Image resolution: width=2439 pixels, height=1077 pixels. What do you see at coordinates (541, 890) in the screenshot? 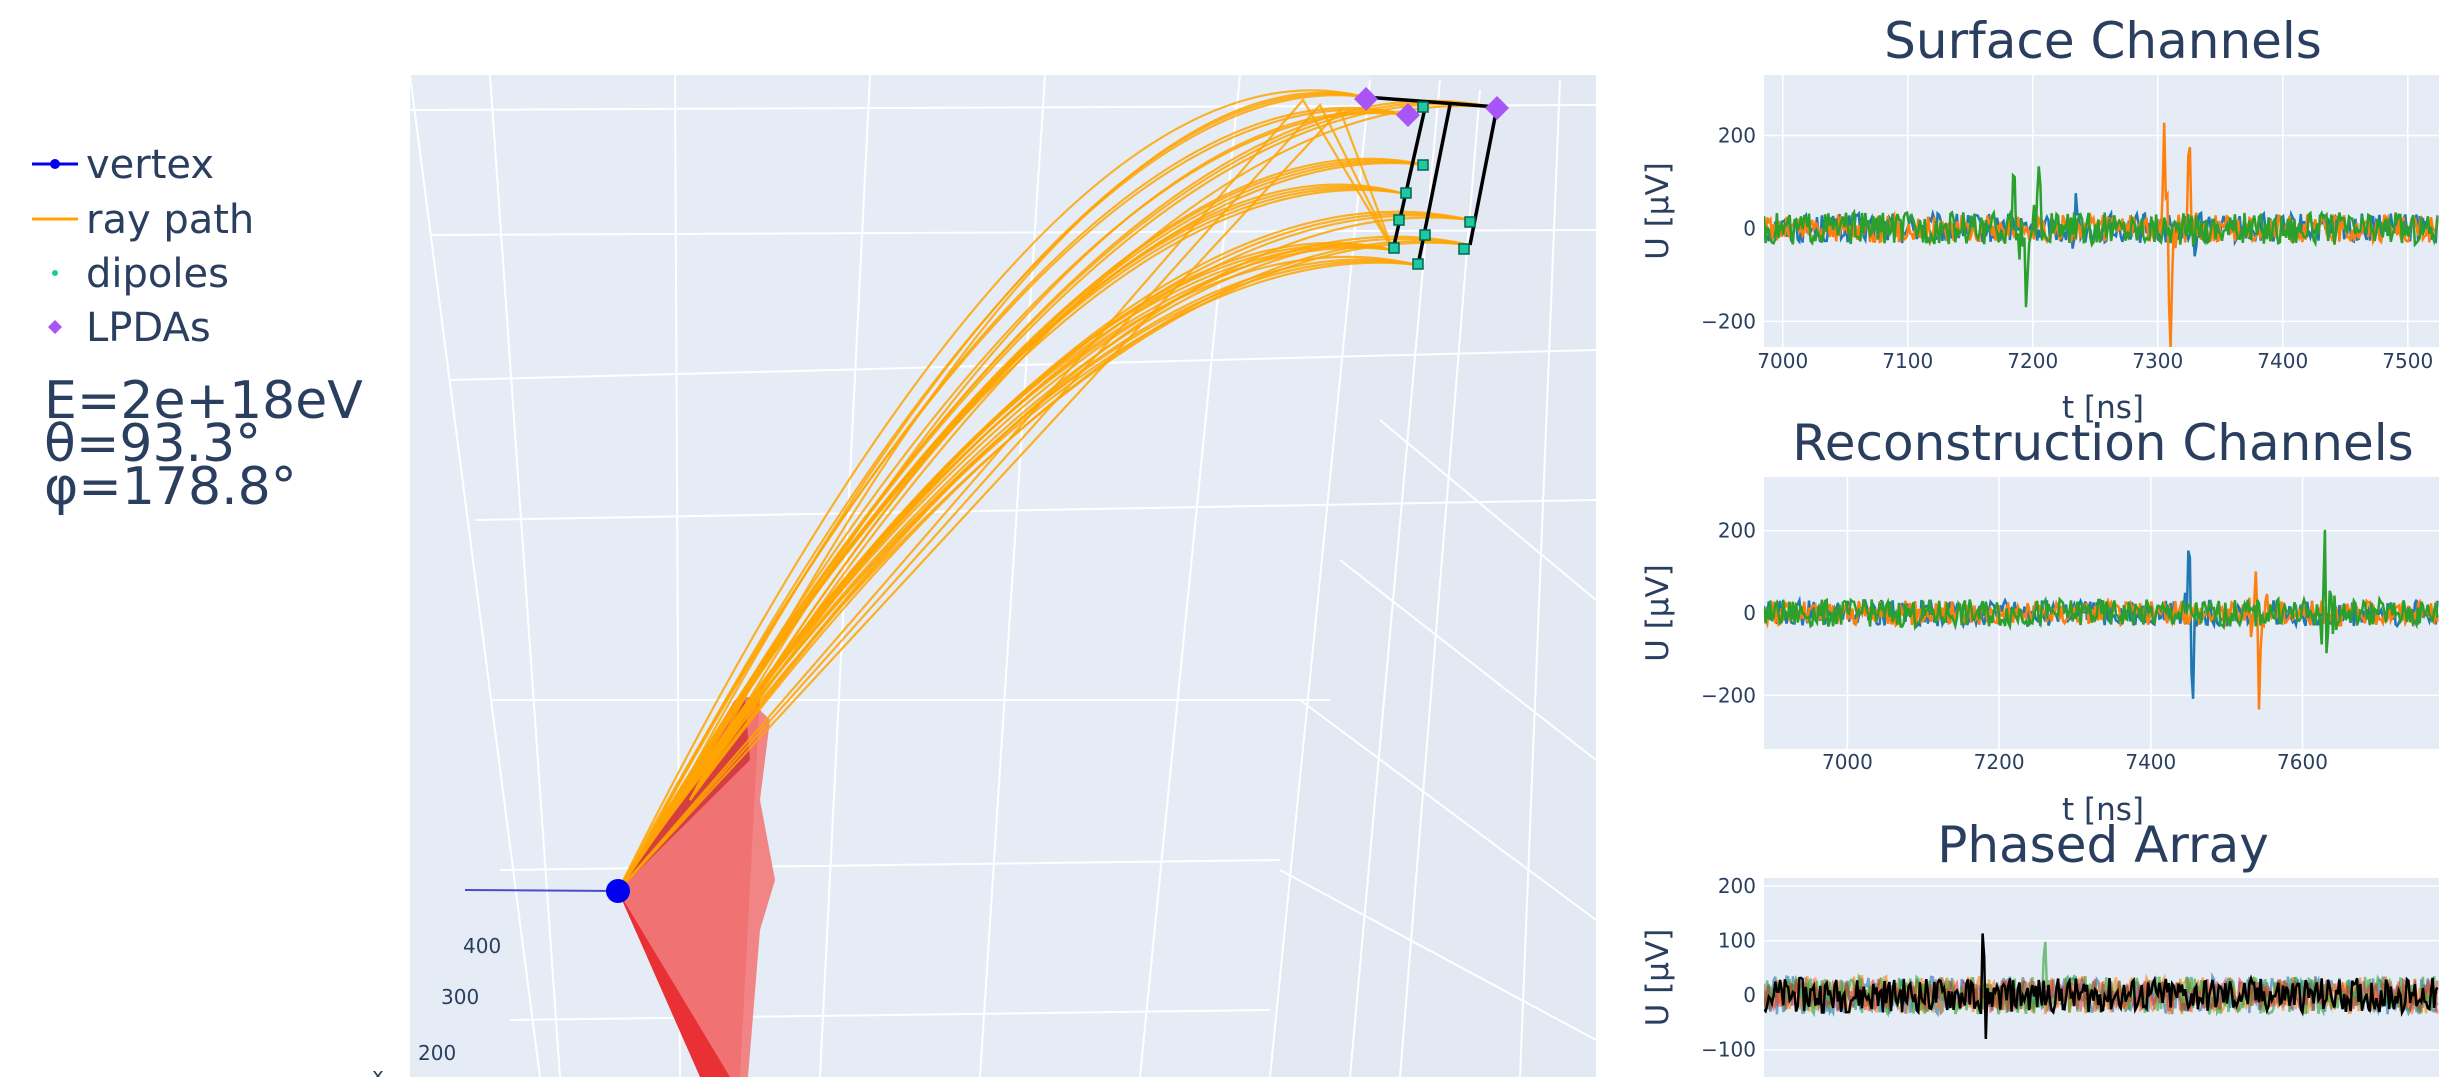
I see `vertex-axis-line` at bounding box center [541, 890].